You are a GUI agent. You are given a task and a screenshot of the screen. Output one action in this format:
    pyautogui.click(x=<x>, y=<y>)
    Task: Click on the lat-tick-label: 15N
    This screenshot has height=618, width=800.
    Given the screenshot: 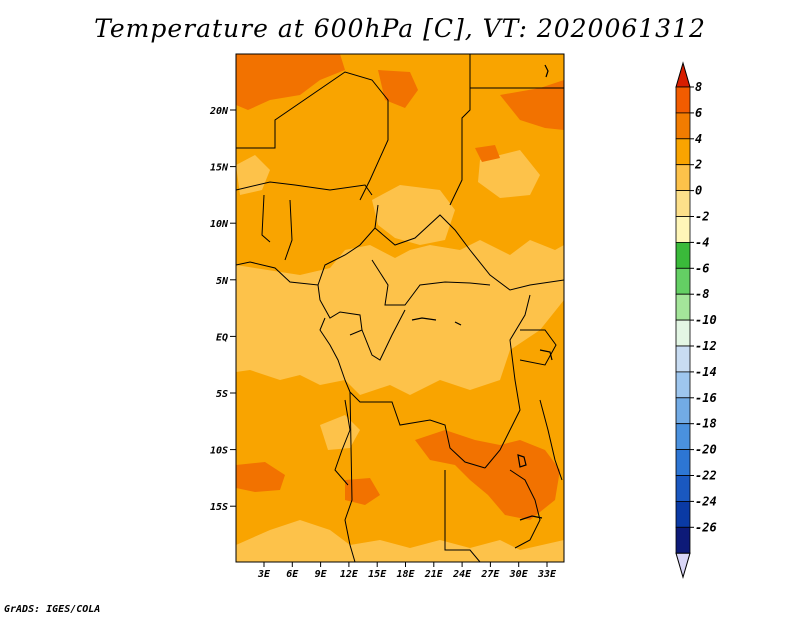 What is the action you would take?
    pyautogui.click(x=219, y=168)
    